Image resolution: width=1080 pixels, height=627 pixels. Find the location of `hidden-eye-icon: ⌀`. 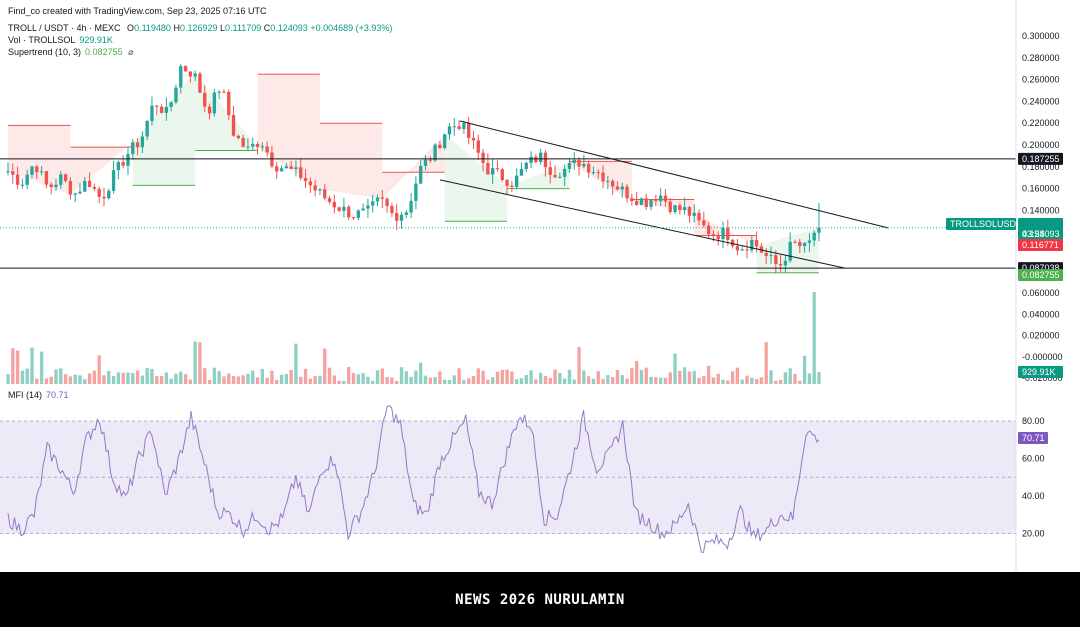

hidden-eye-icon: ⌀ is located at coordinates (131, 52).